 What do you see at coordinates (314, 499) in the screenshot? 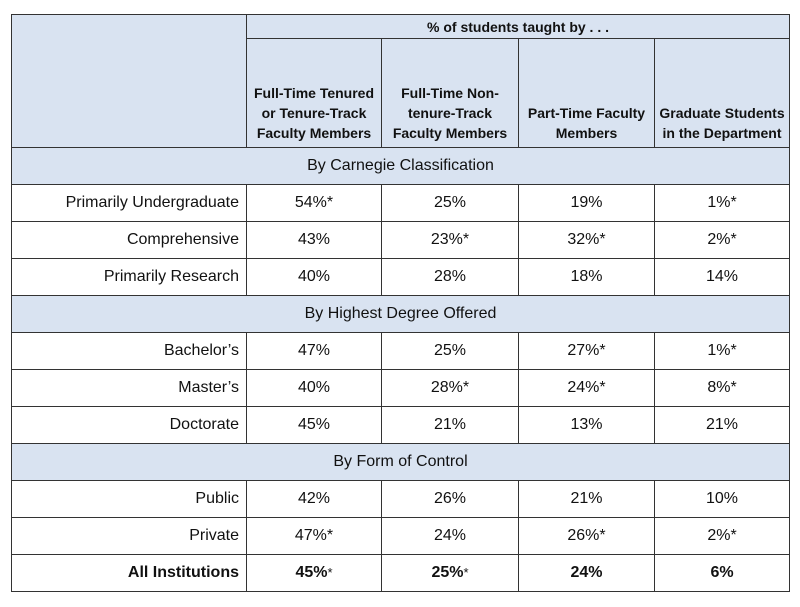
I see `cell-value: 42%` at bounding box center [314, 499].